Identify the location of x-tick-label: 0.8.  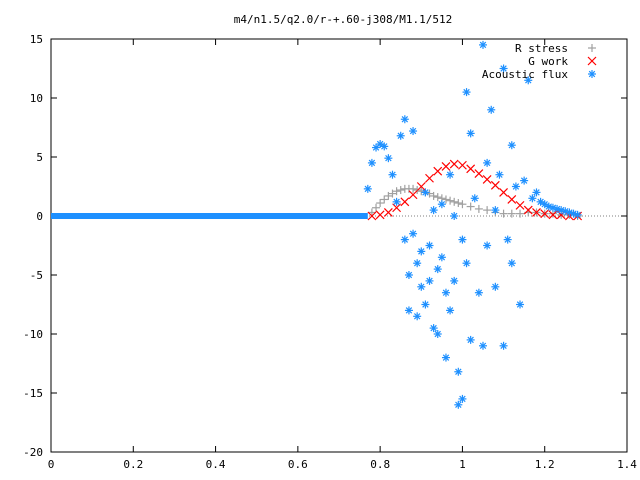
(380, 464).